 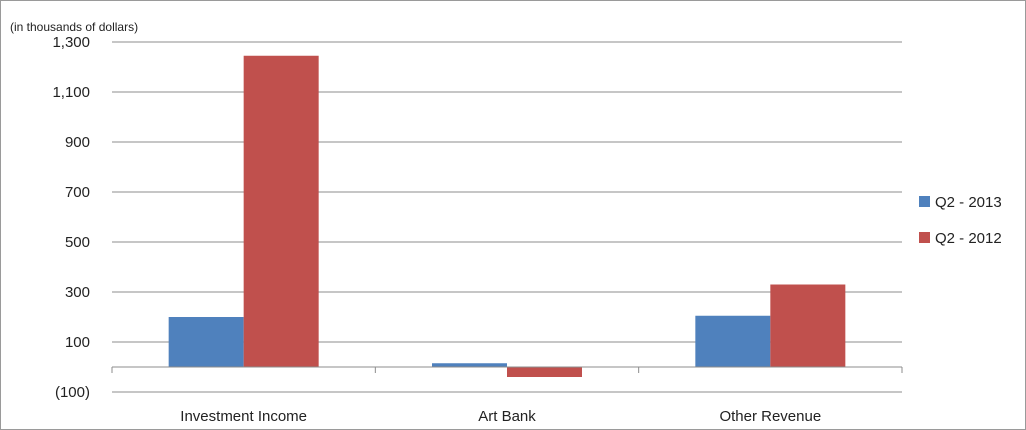 I want to click on y-tick-label: 700, so click(x=77, y=192).